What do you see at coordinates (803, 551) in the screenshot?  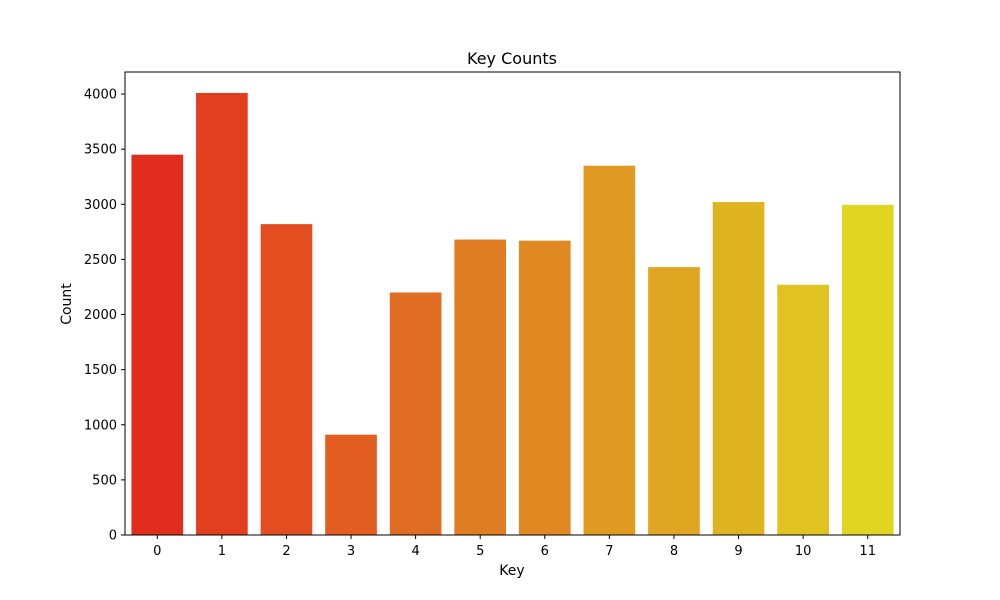 I see `x-tick-label: 10` at bounding box center [803, 551].